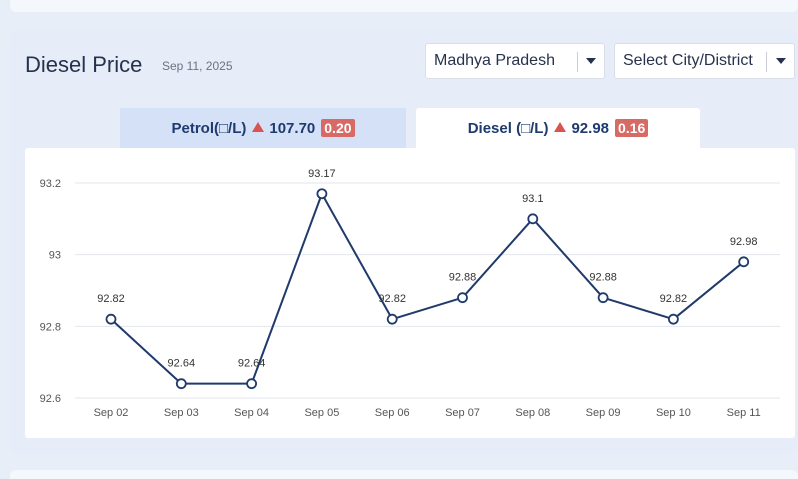  Describe the element at coordinates (603, 413) in the screenshot. I see `x-tick-label: Sep 09` at that location.